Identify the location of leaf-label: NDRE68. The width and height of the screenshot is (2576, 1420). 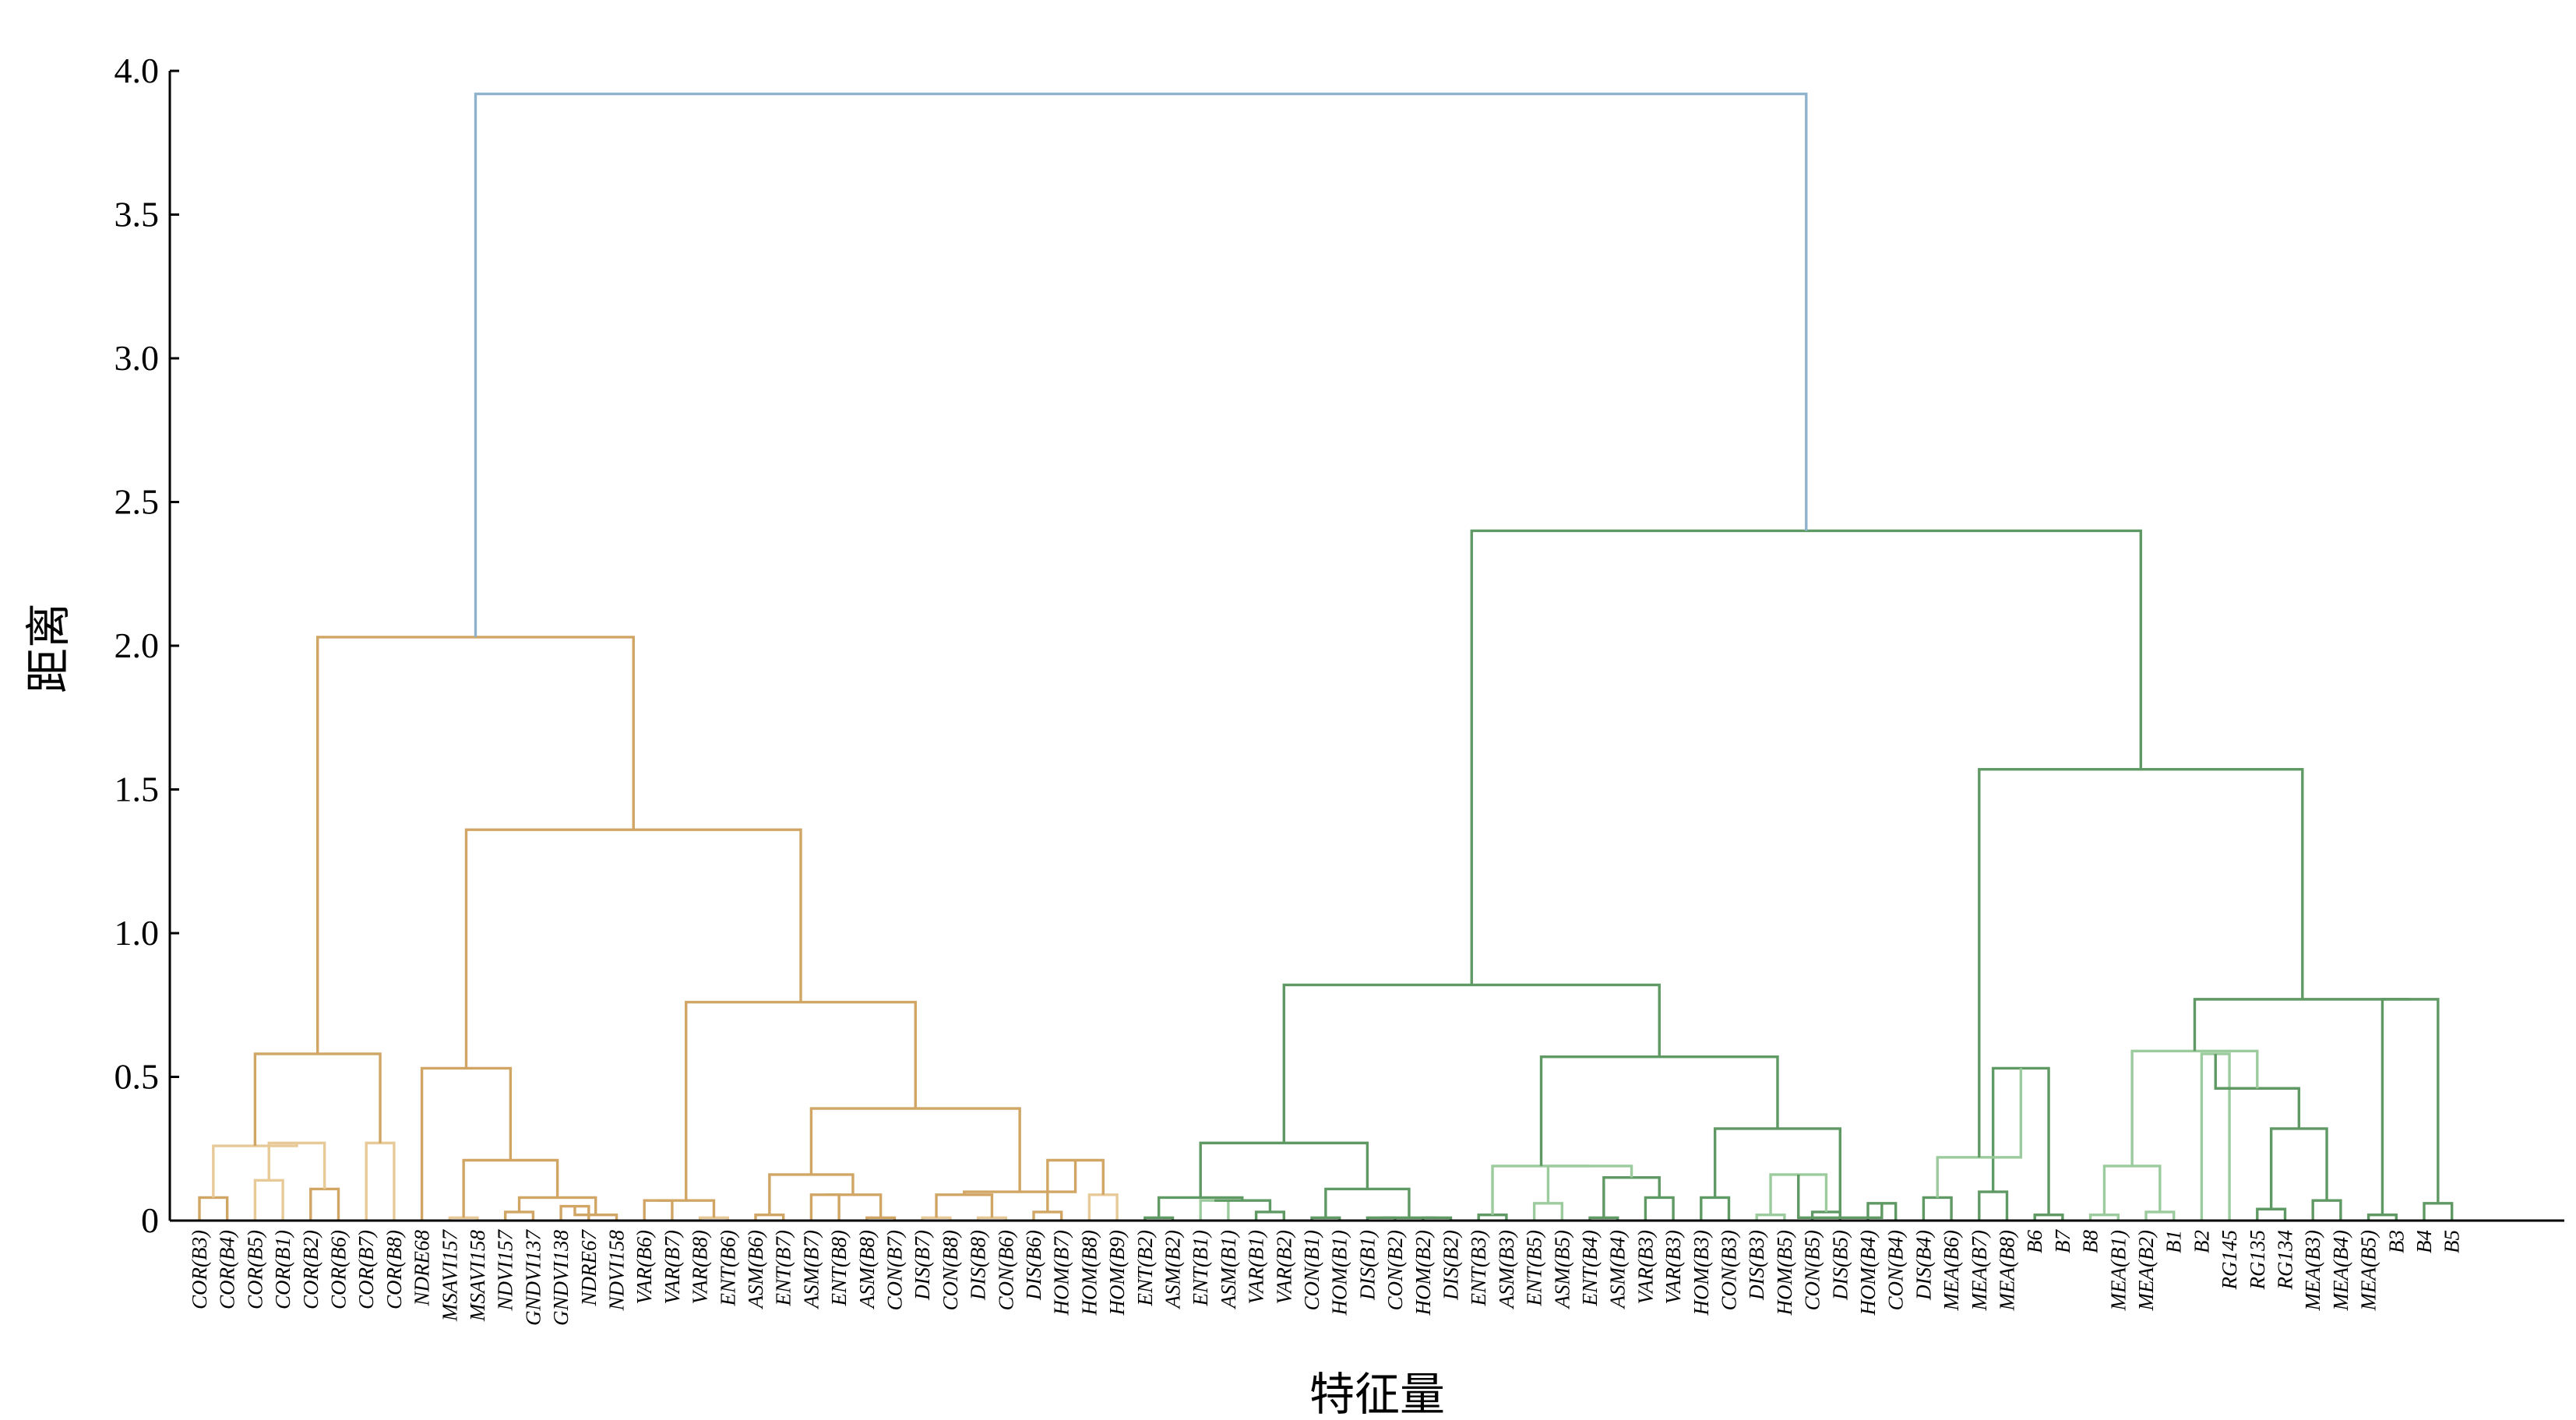
(423, 1268).